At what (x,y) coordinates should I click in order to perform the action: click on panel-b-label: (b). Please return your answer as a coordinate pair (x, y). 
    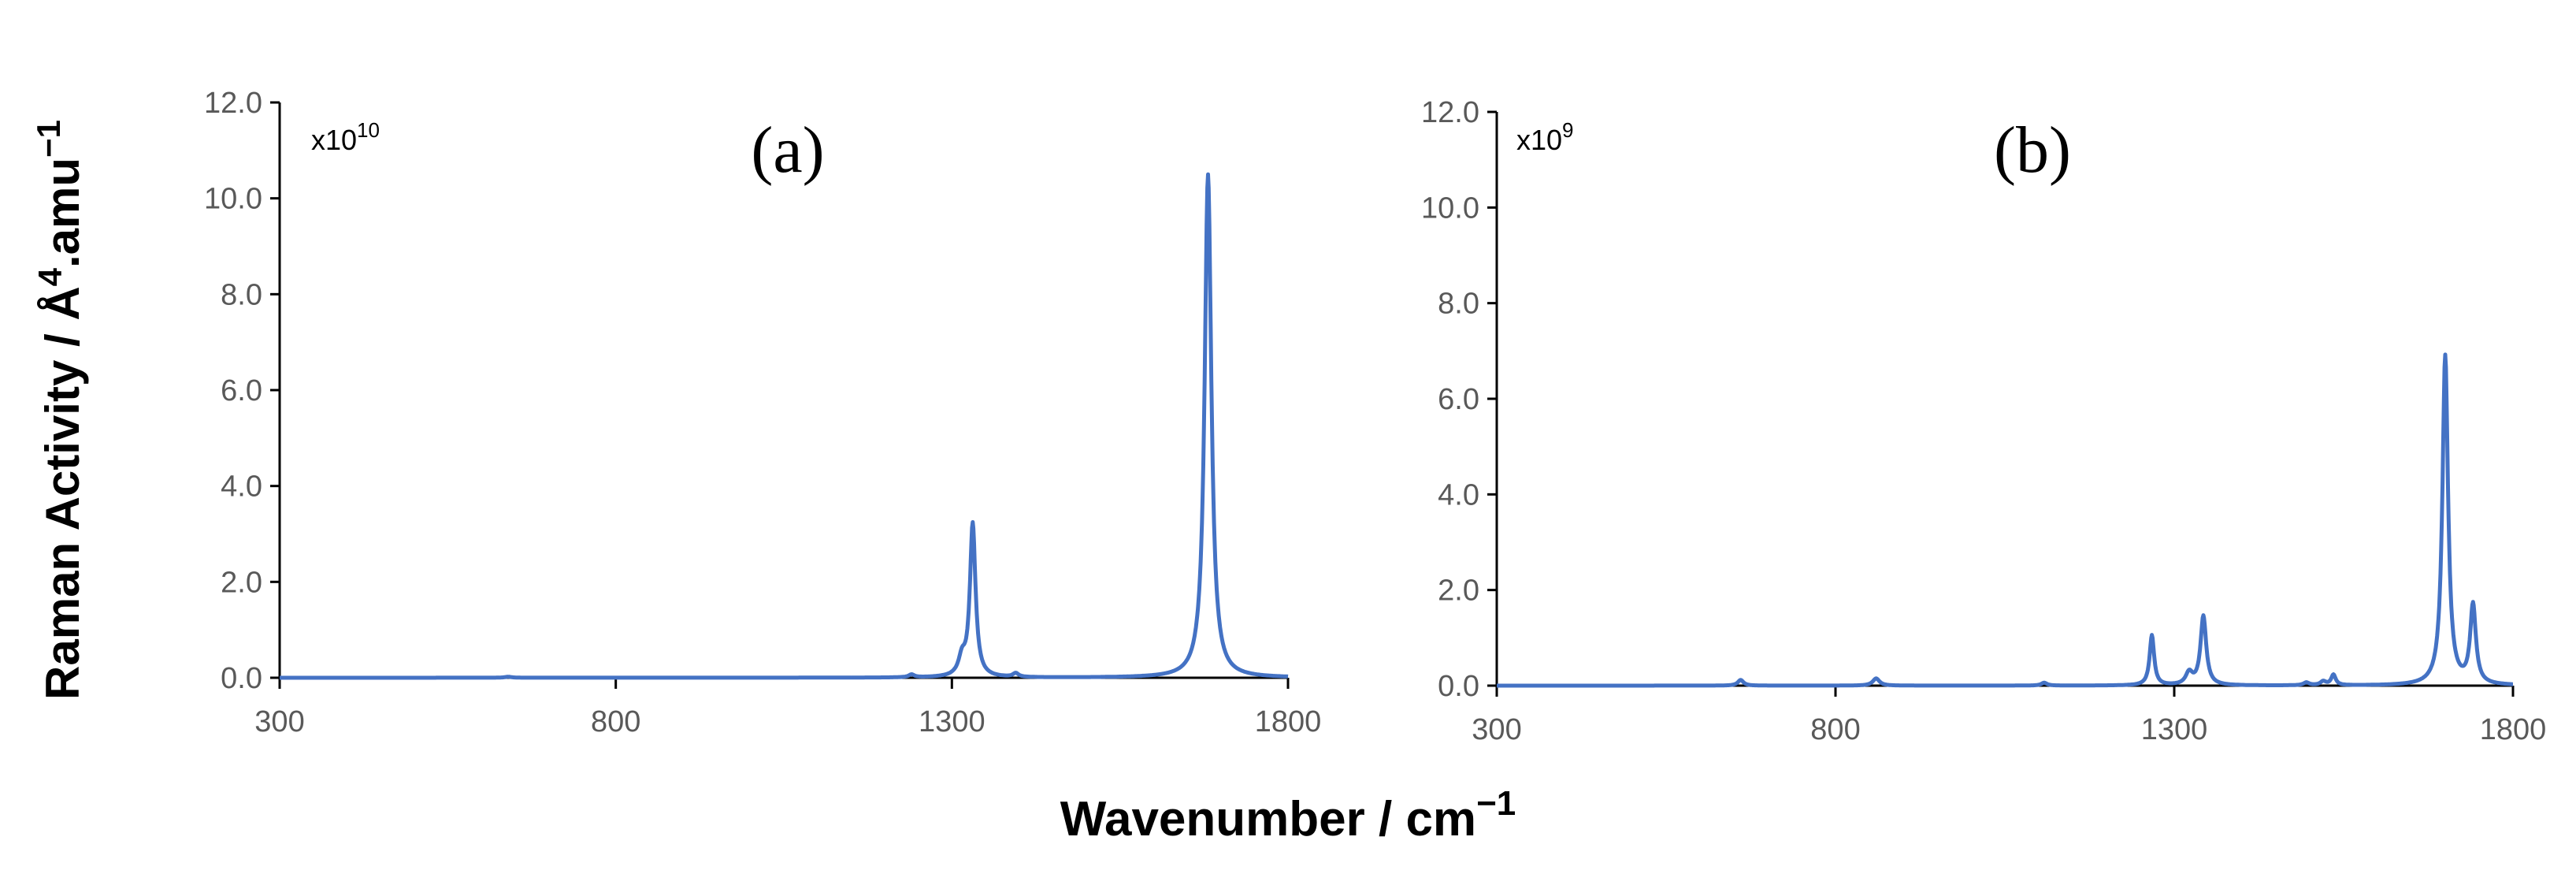
    Looking at the image, I should click on (2032, 150).